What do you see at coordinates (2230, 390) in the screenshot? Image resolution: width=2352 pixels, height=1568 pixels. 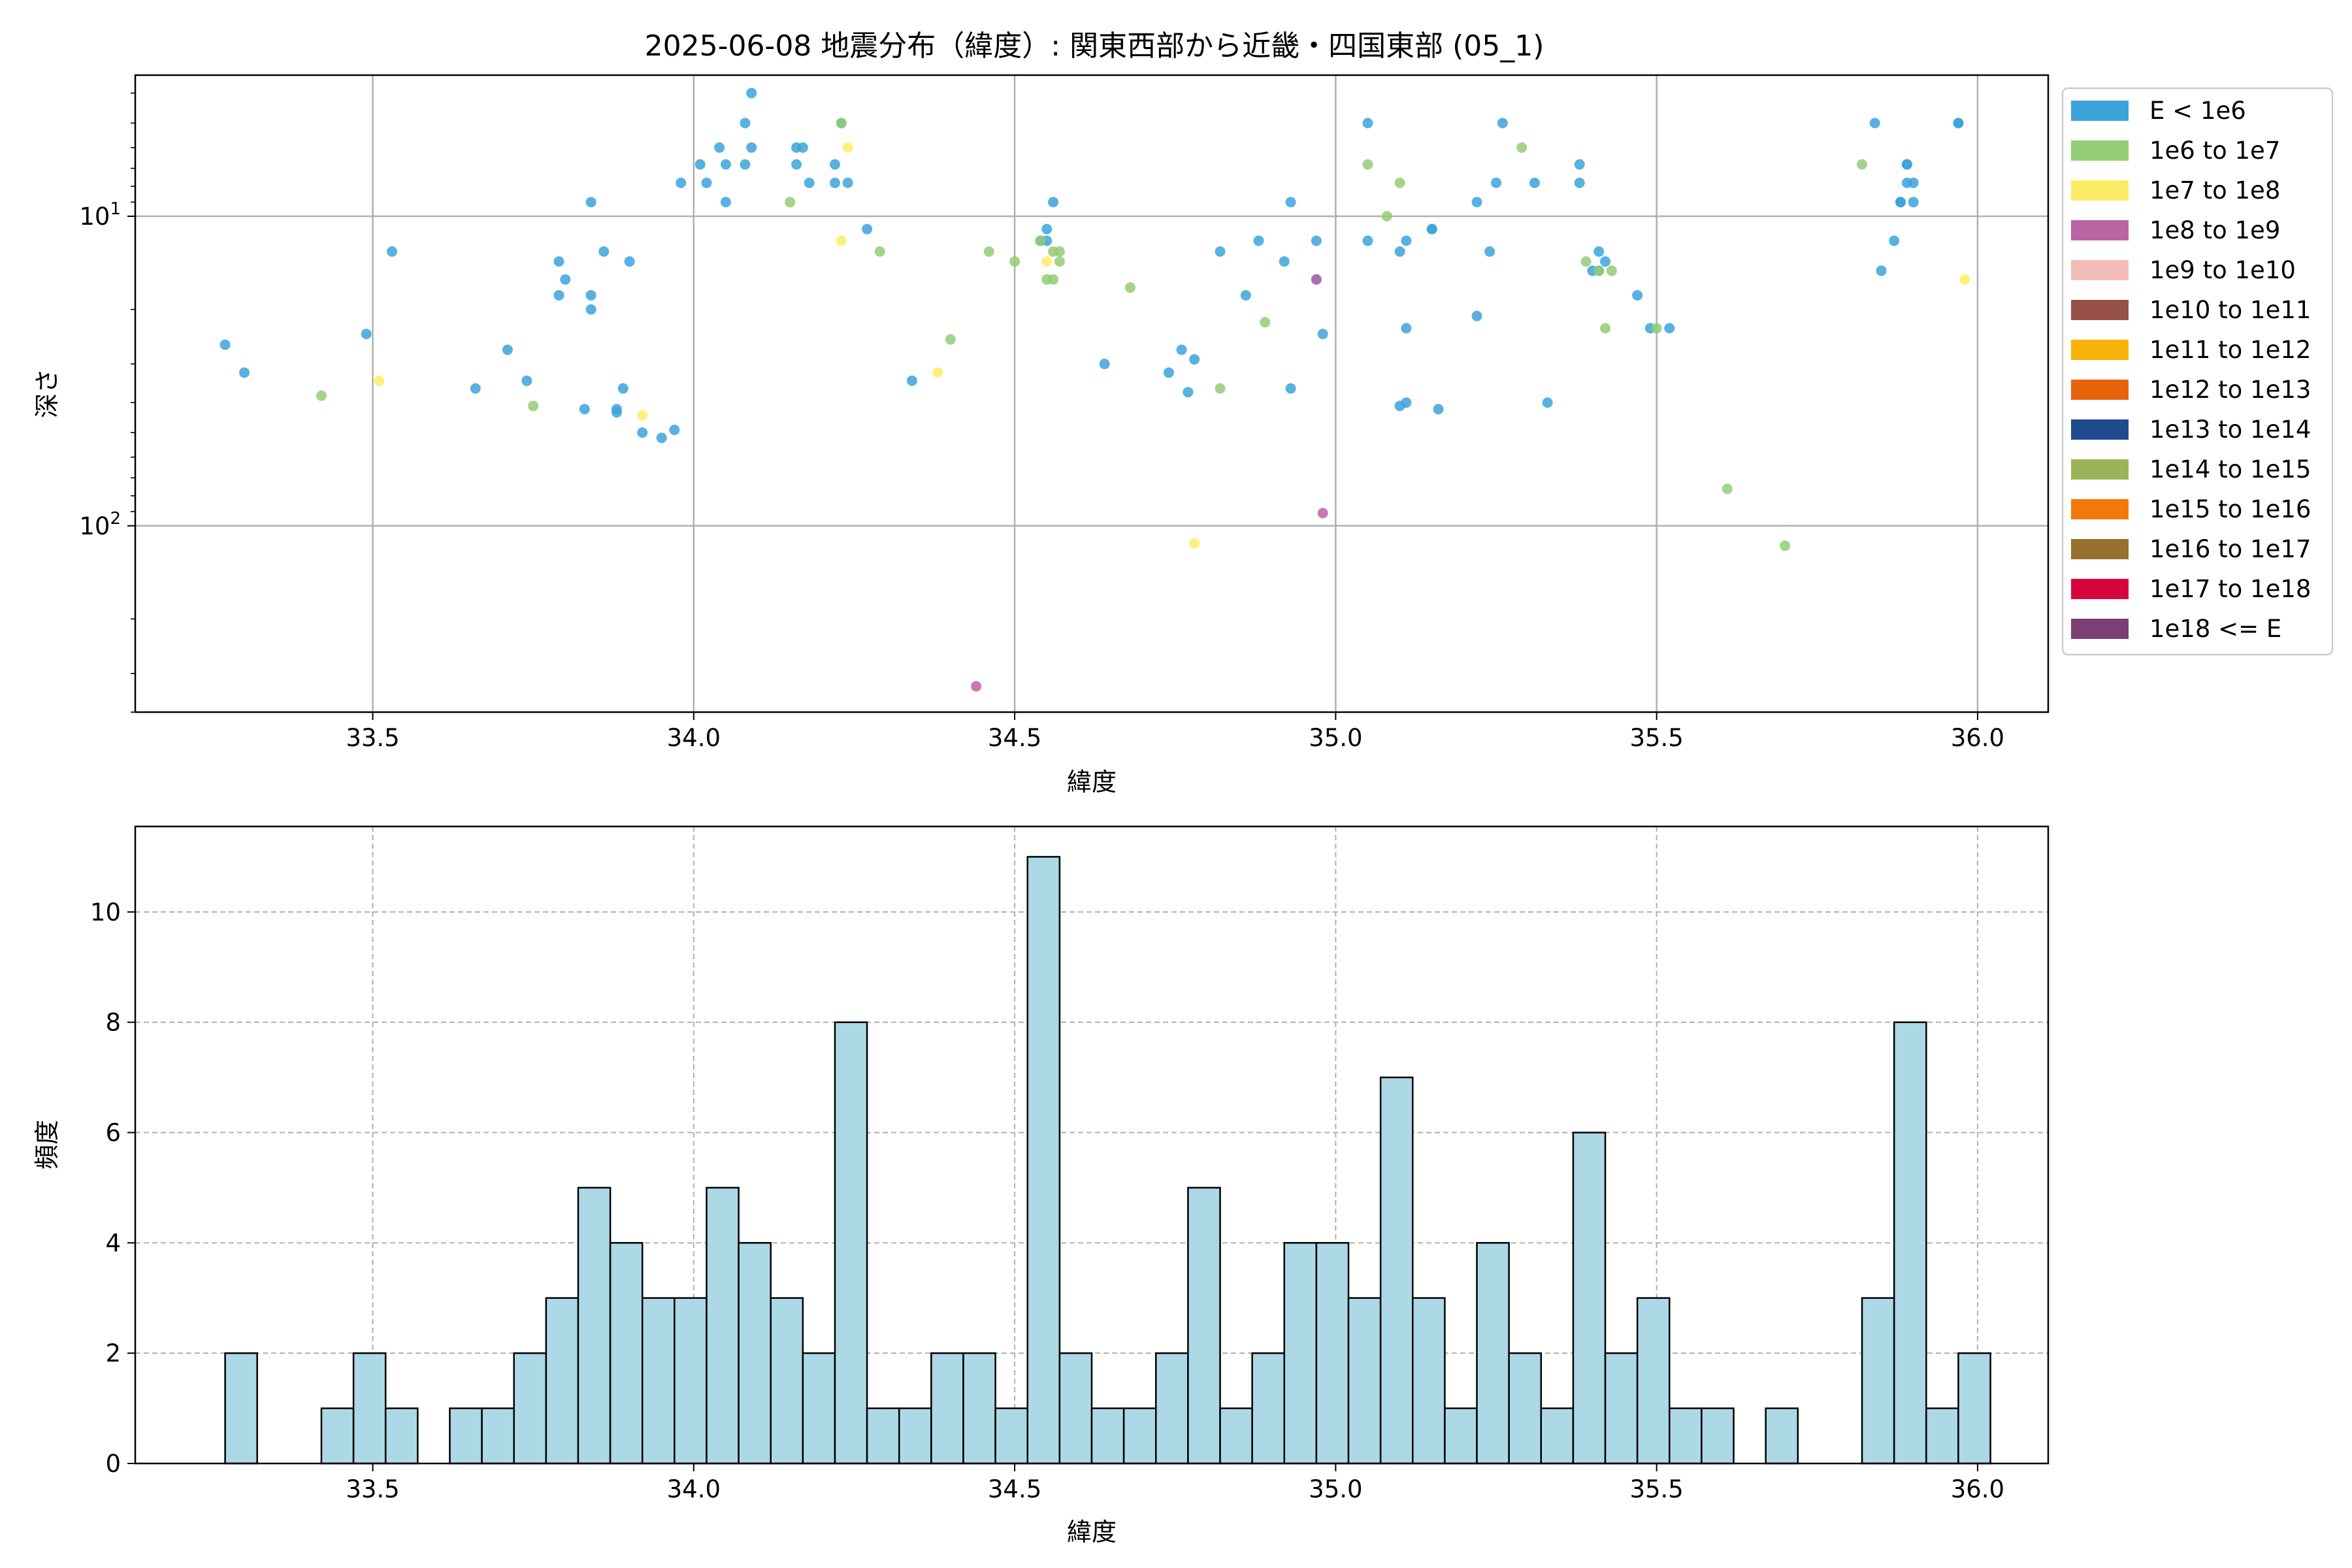 I see `legend-label: 1e12 to 1e13` at bounding box center [2230, 390].